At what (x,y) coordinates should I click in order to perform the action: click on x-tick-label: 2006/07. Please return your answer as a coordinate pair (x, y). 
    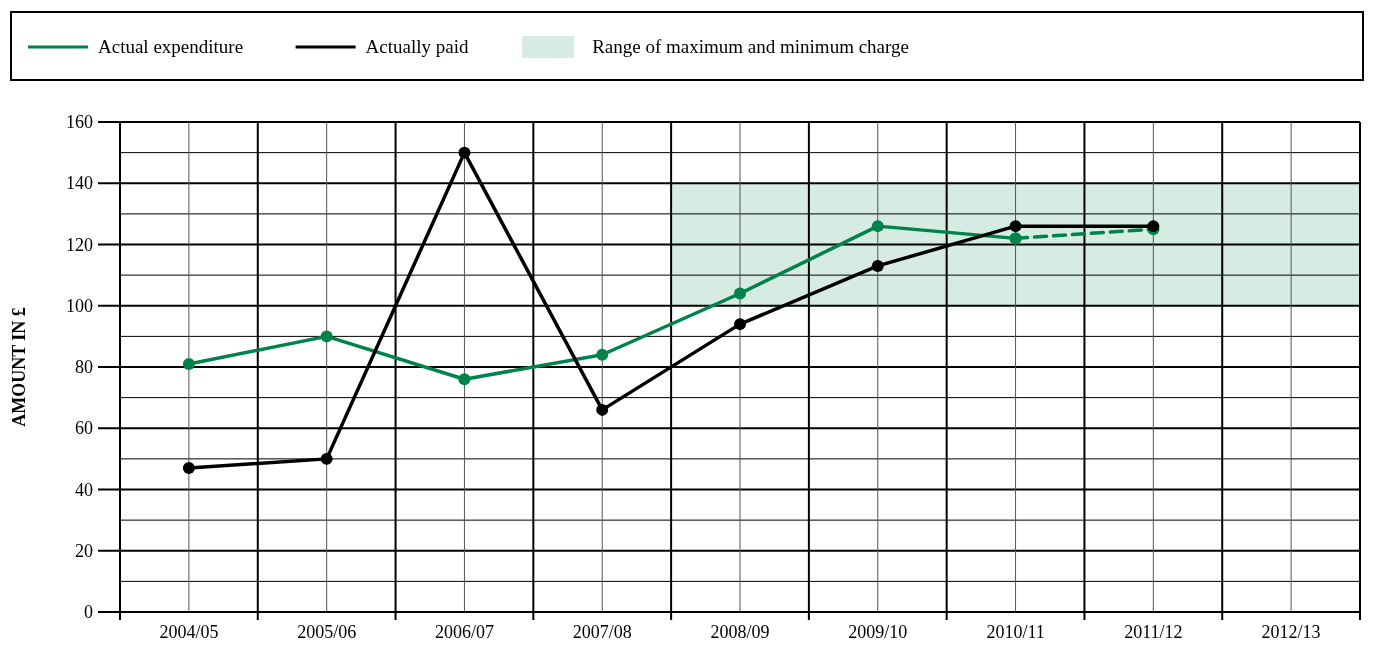
    Looking at the image, I should click on (464, 632).